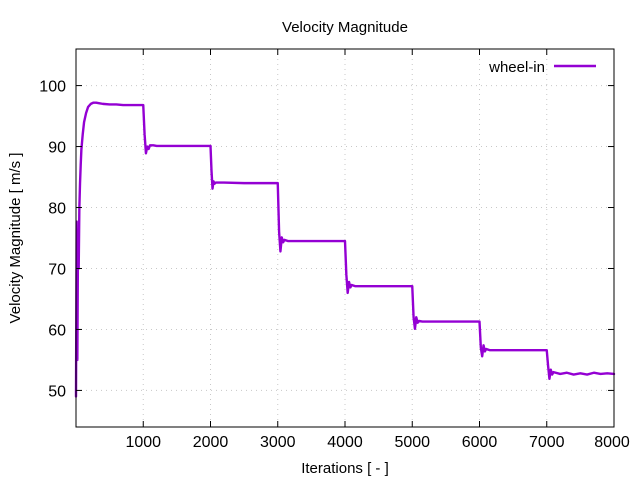  I want to click on legend-label: wheel-in, so click(516, 67).